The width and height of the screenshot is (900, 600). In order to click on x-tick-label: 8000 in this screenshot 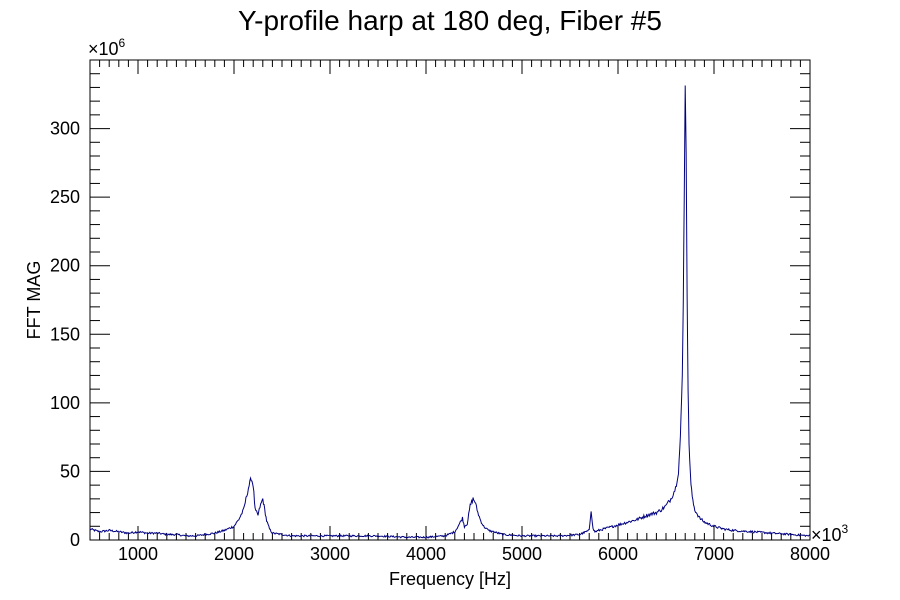, I will do `click(810, 554)`.